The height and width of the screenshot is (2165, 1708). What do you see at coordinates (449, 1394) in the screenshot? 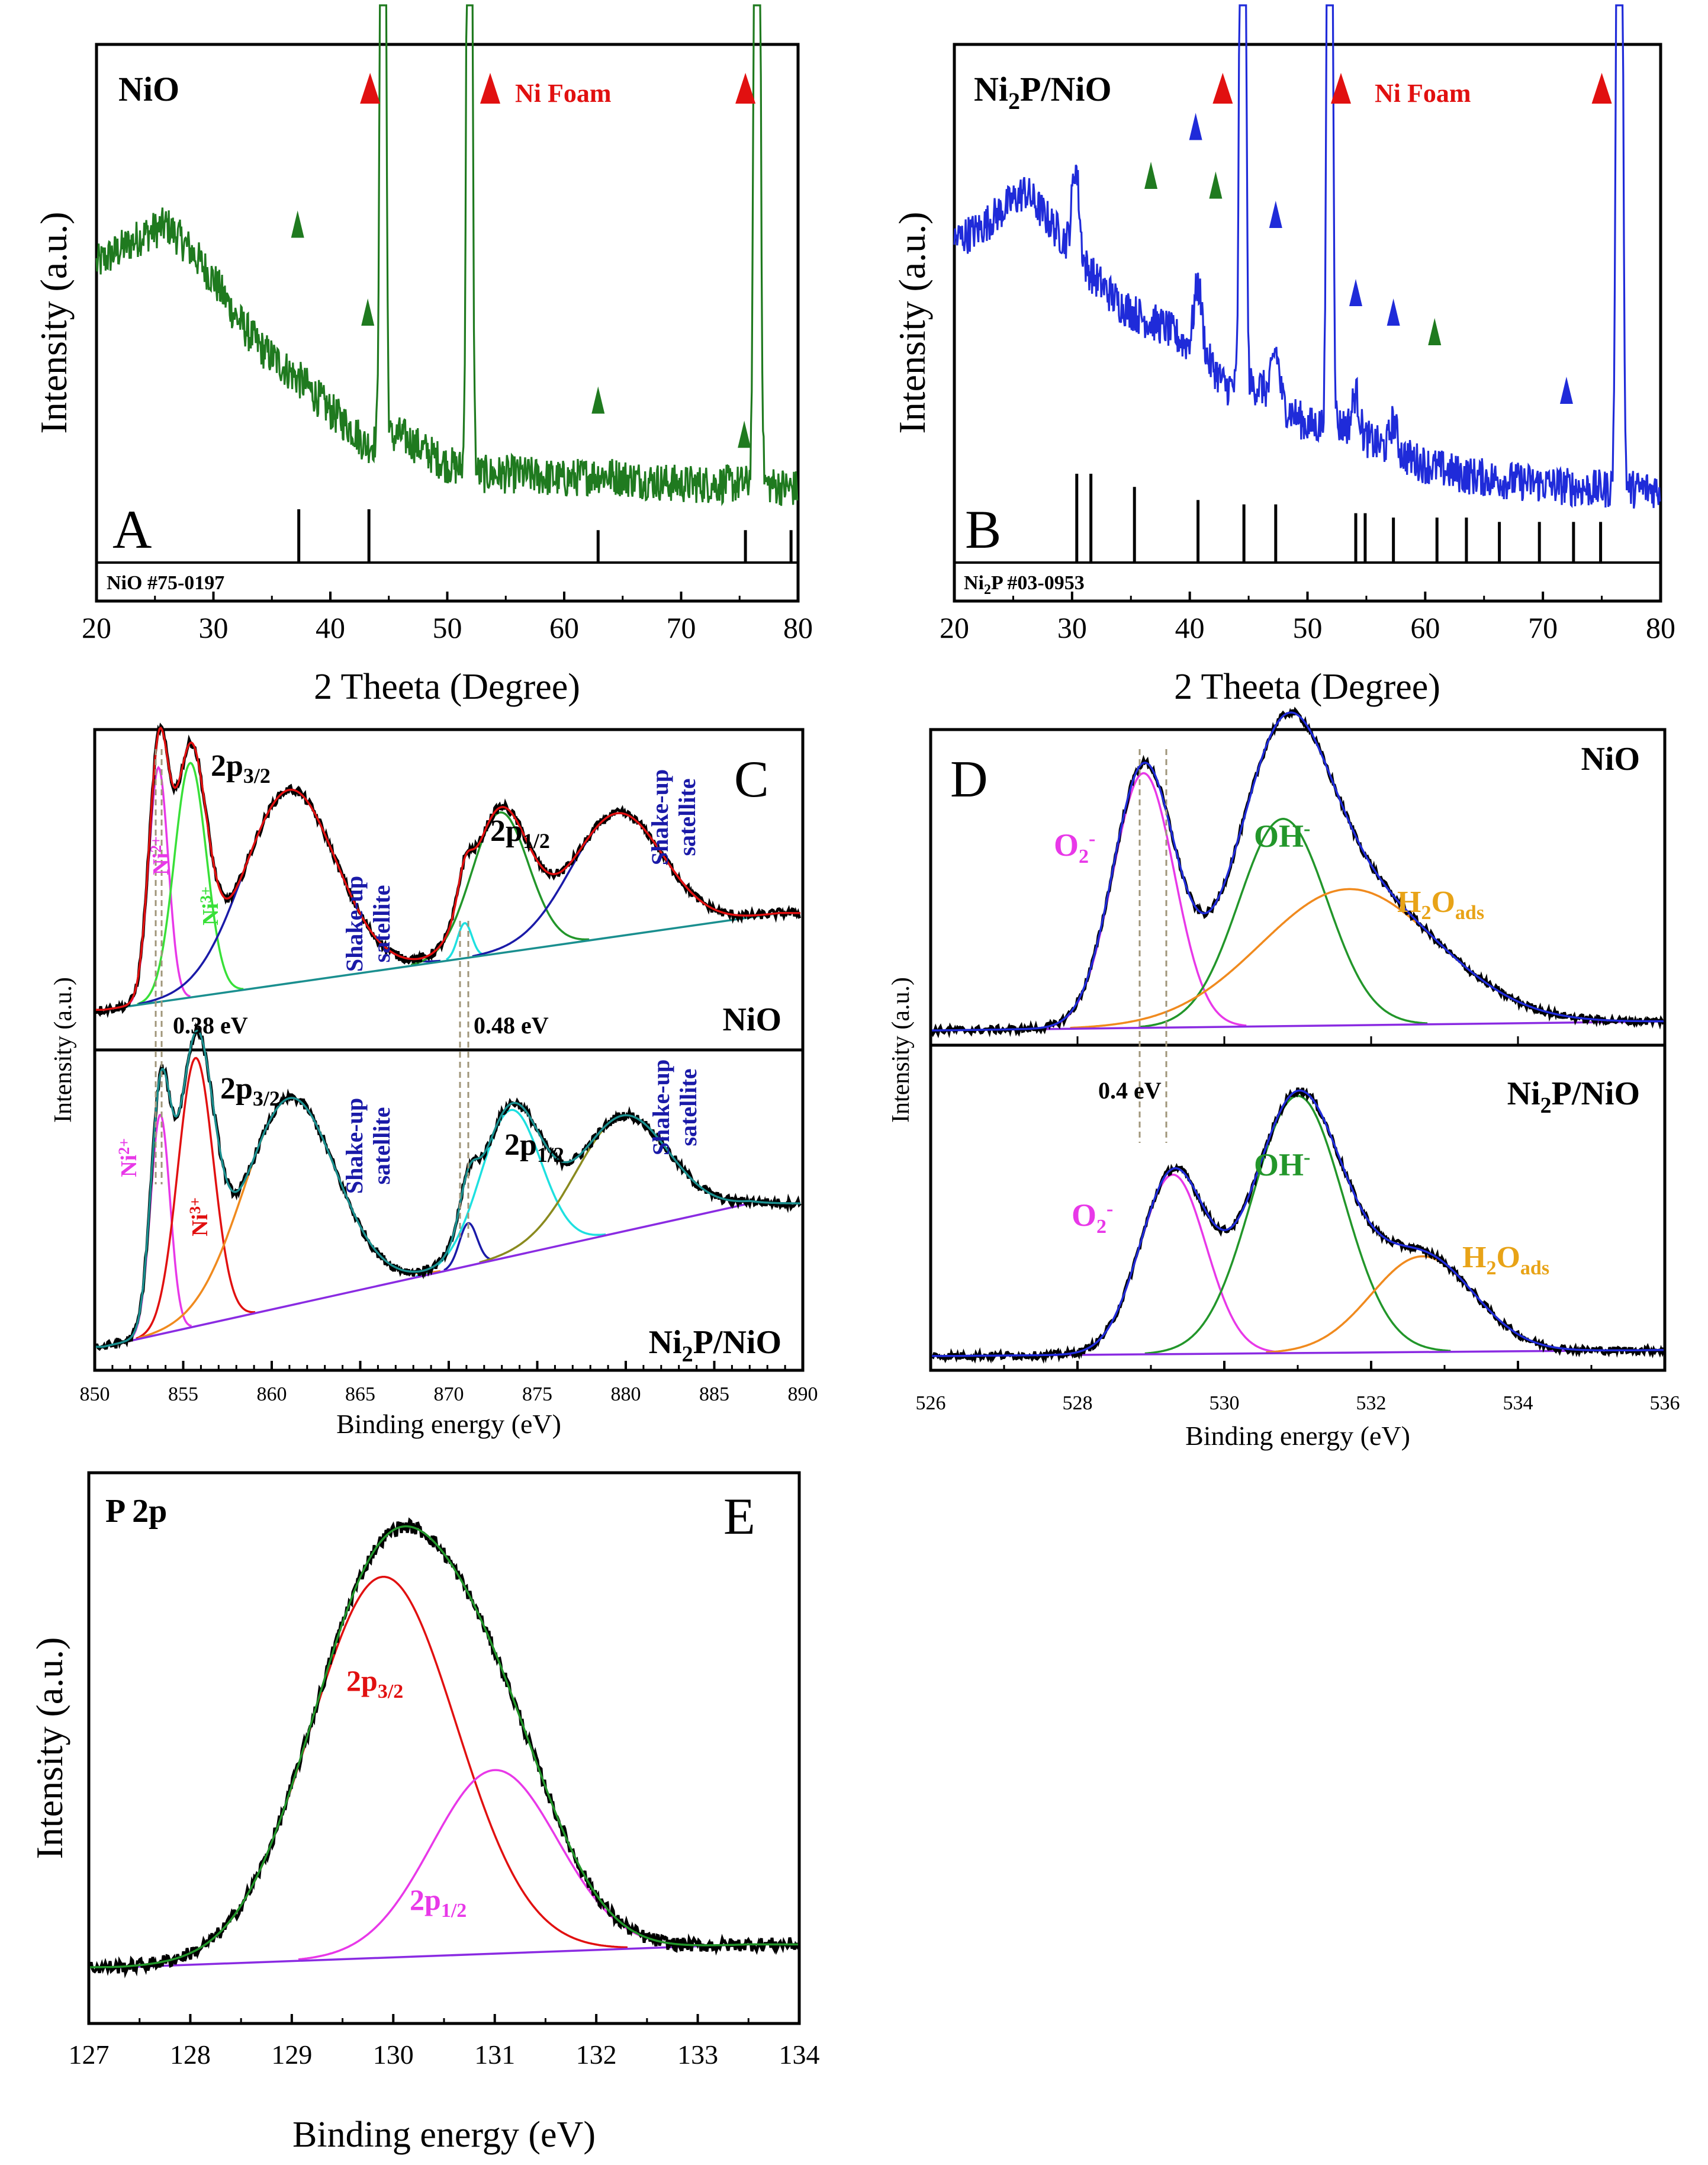
I see `x-tick-label: 870` at bounding box center [449, 1394].